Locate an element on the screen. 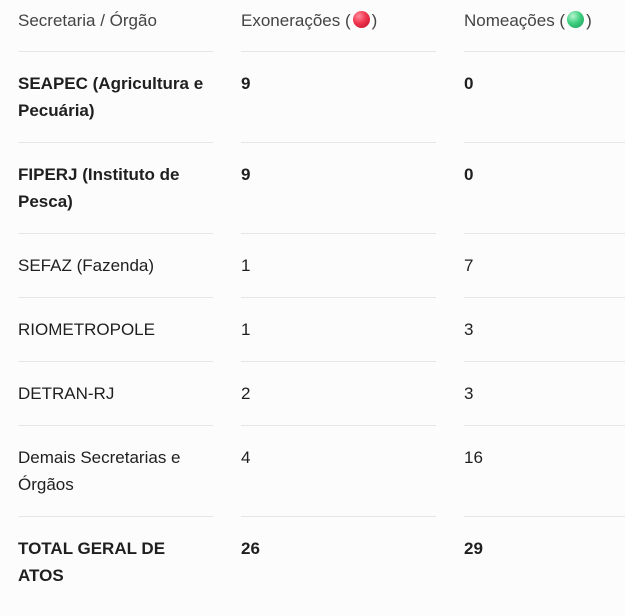 The width and height of the screenshot is (625, 616). row-label: Demais Secretarias e Órgãos is located at coordinates (115, 470).